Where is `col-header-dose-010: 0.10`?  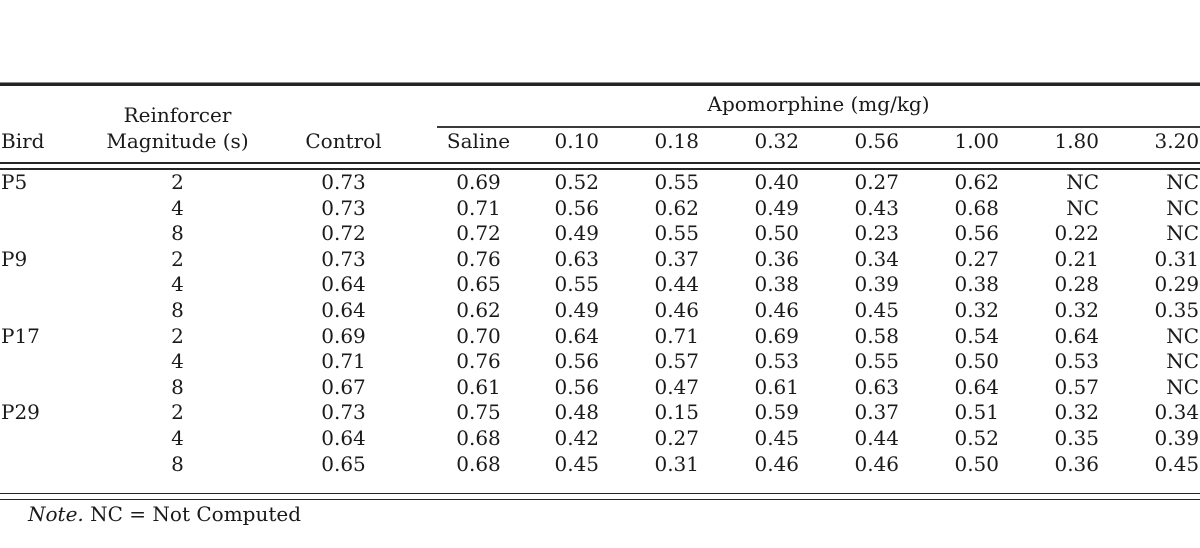
col-header-dose-010: 0.10 is located at coordinates (576, 141).